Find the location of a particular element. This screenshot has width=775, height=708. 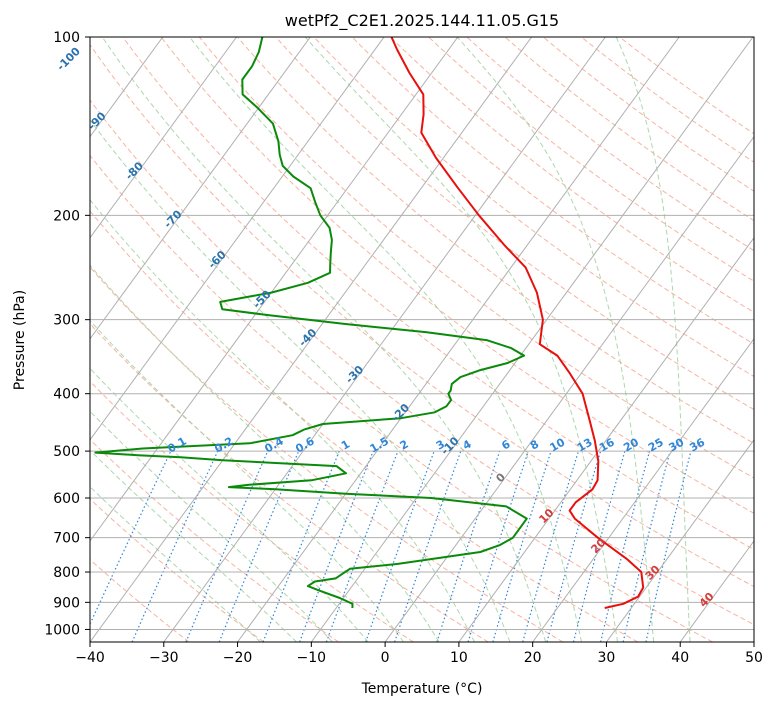

chart-title: wetPf2_C2E1.2025.144.11.05.G15 is located at coordinates (422, 21).